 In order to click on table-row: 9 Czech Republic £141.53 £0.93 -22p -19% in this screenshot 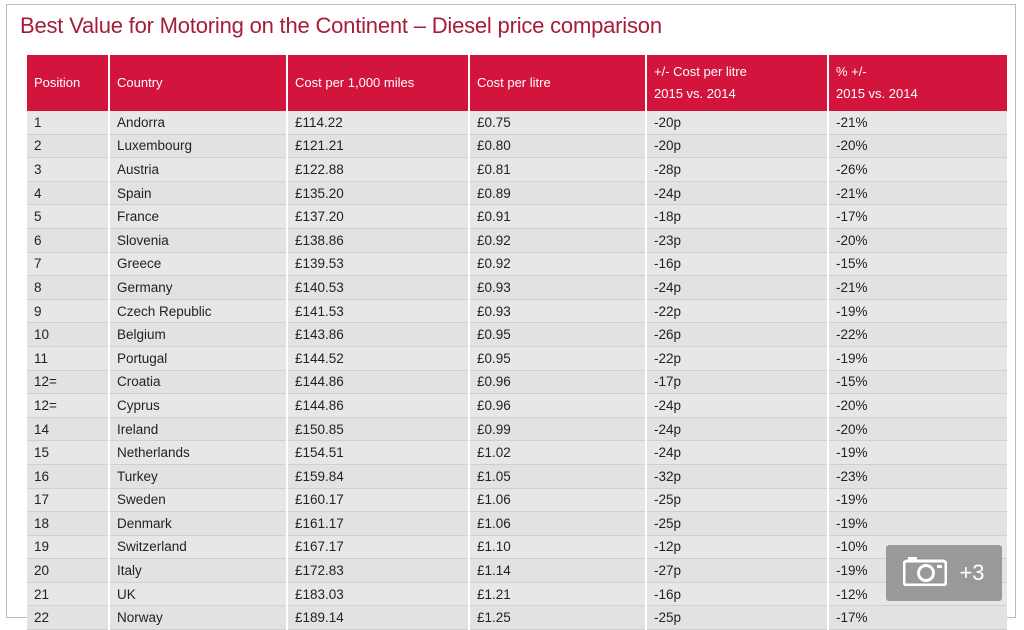, I will do `click(517, 311)`.